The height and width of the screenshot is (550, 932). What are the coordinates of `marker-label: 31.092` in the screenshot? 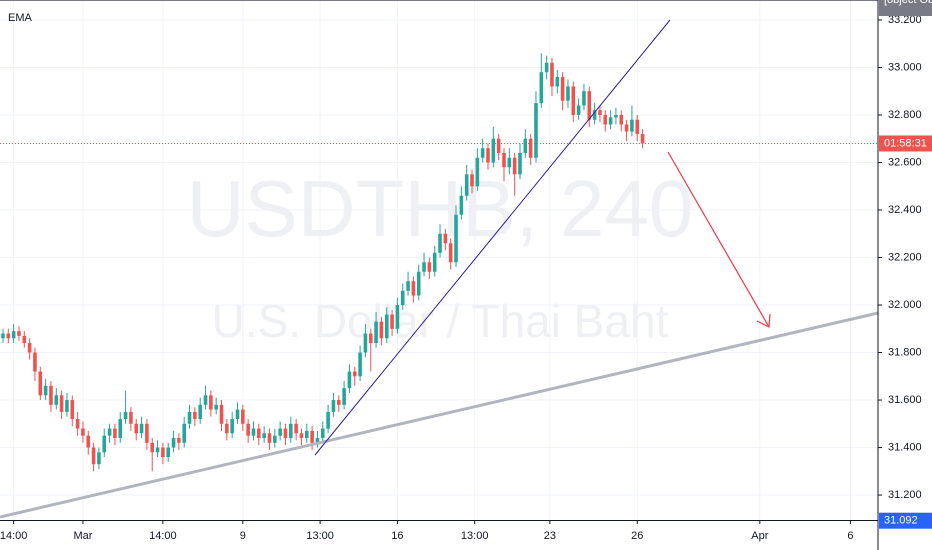 It's located at (901, 521).